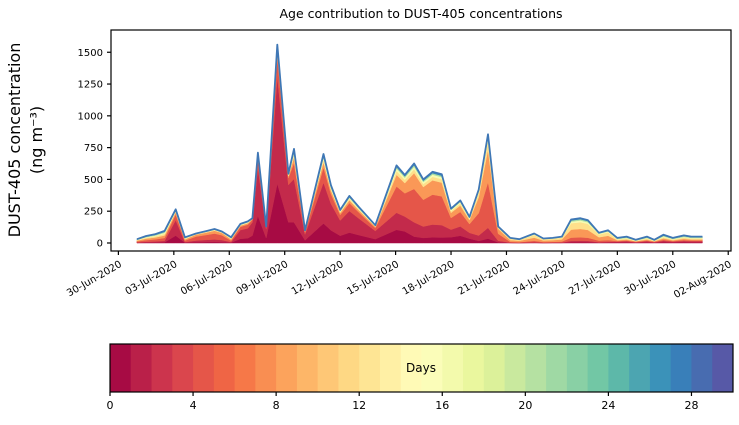 The width and height of the screenshot is (739, 425). I want to click on y-axis-label: DUST-405 concentration, so click(14, 140).